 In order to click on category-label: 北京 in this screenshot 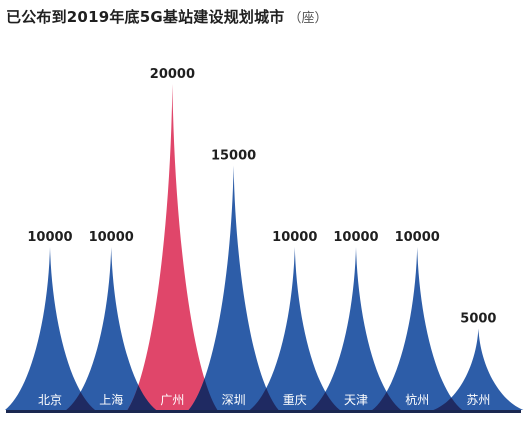, I will do `click(50, 400)`.